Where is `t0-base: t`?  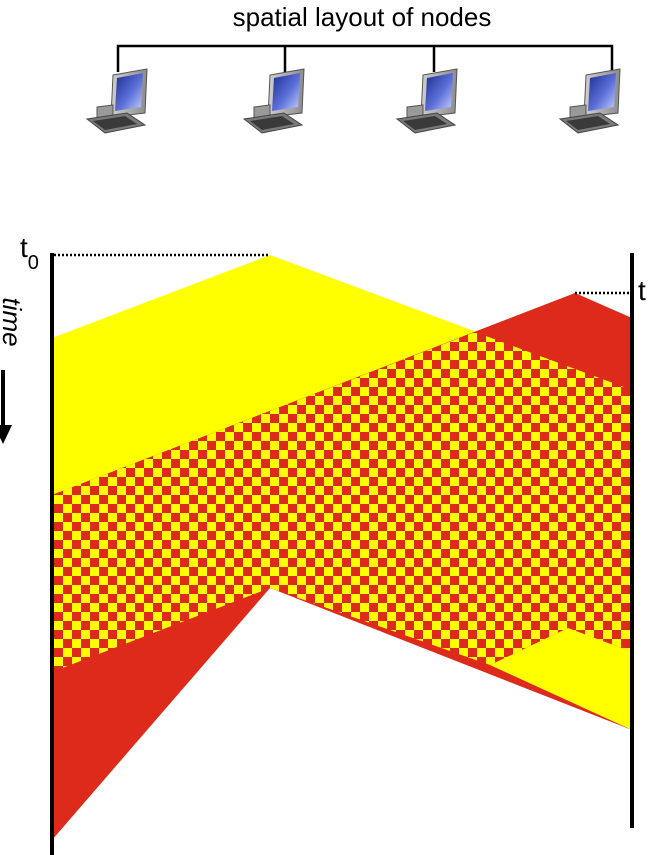
t0-base: t is located at coordinates (24, 247).